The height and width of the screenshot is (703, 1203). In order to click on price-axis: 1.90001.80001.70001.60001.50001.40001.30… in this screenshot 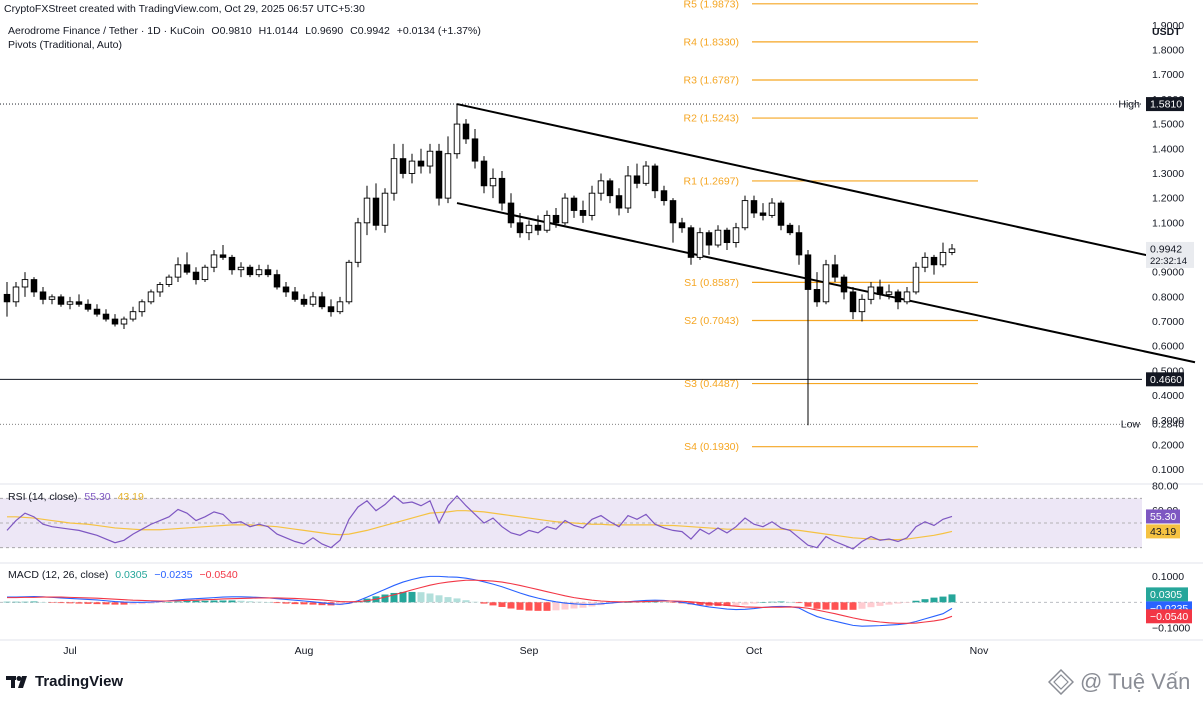, I will do `click(1168, 248)`.